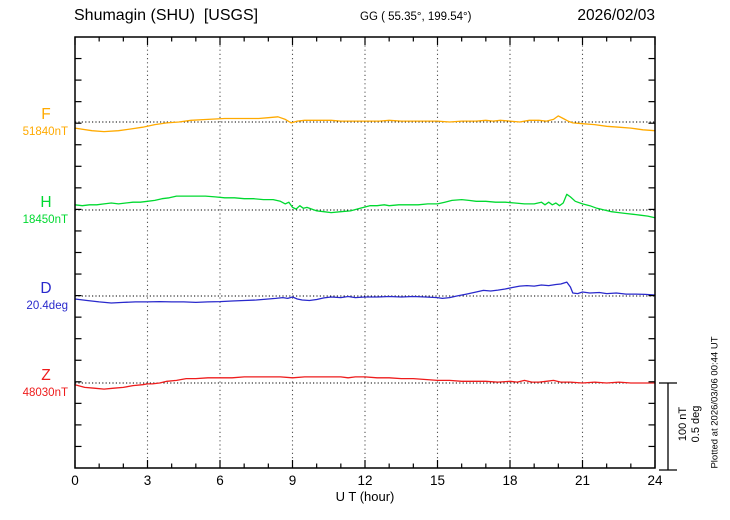  What do you see at coordinates (416, 17) in the screenshot?
I see `geographic-coordinates: GG ( 55.35°, 199.54°)` at bounding box center [416, 17].